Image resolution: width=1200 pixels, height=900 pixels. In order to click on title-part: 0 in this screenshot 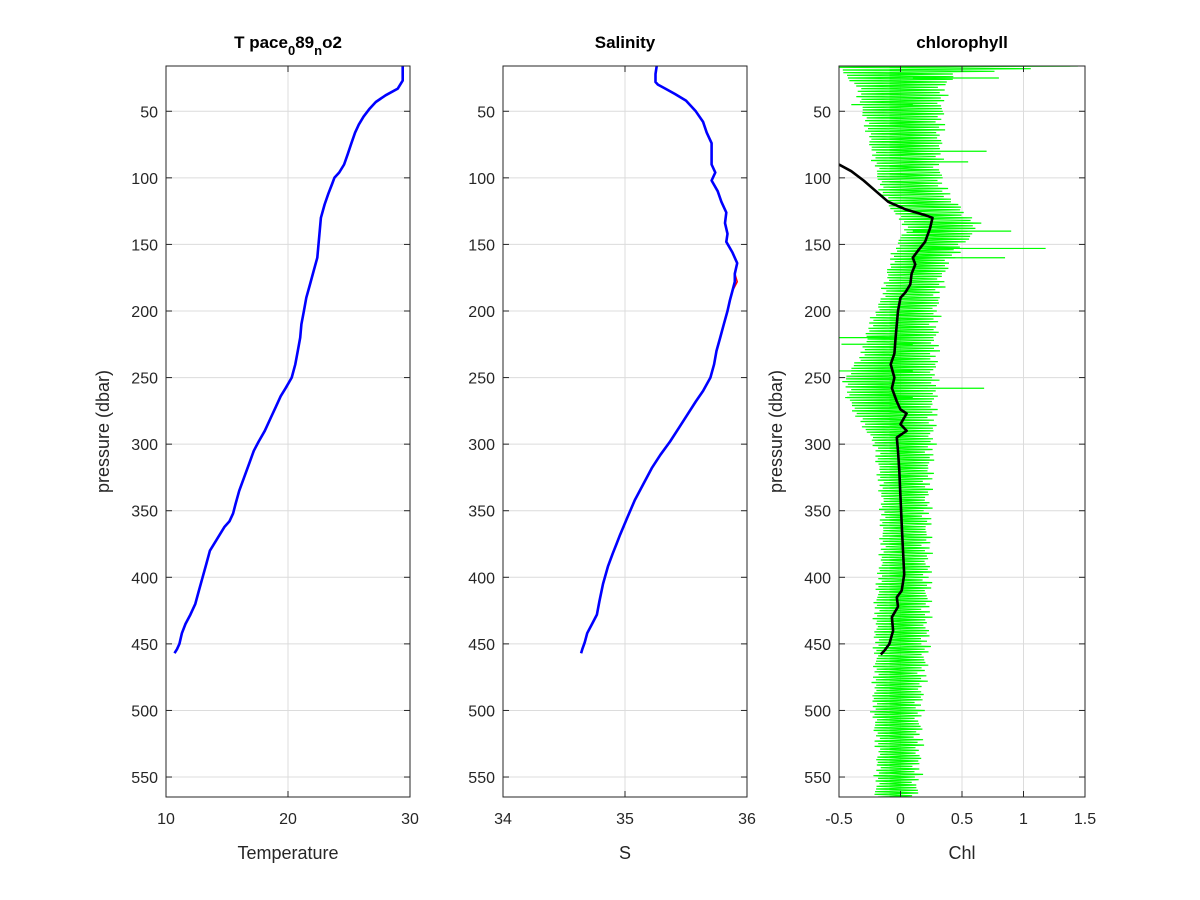, I will do `click(291, 50)`.